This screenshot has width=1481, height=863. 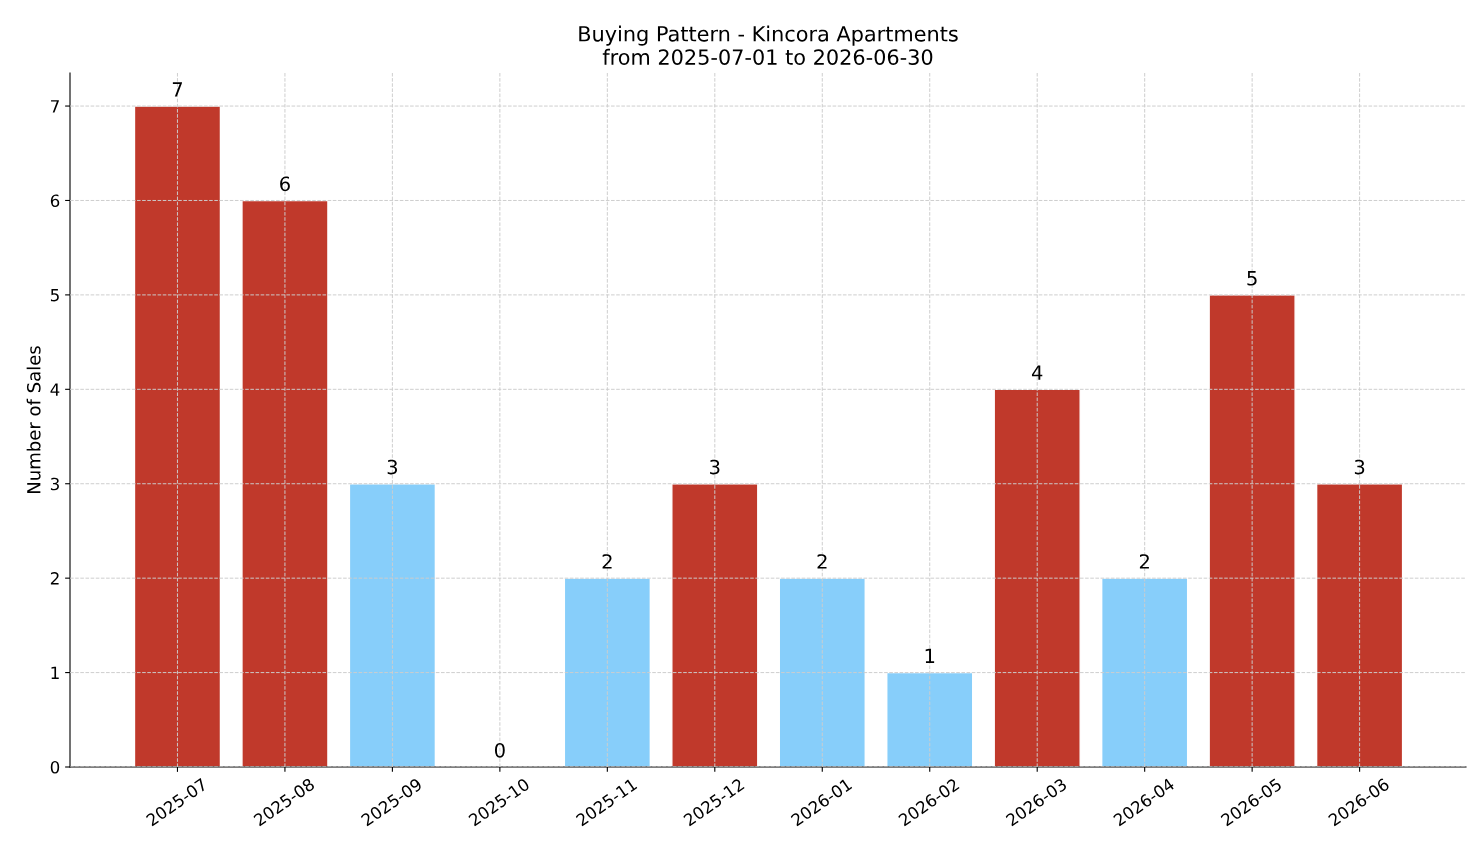 I want to click on y-tick-label: 6, so click(x=55, y=201).